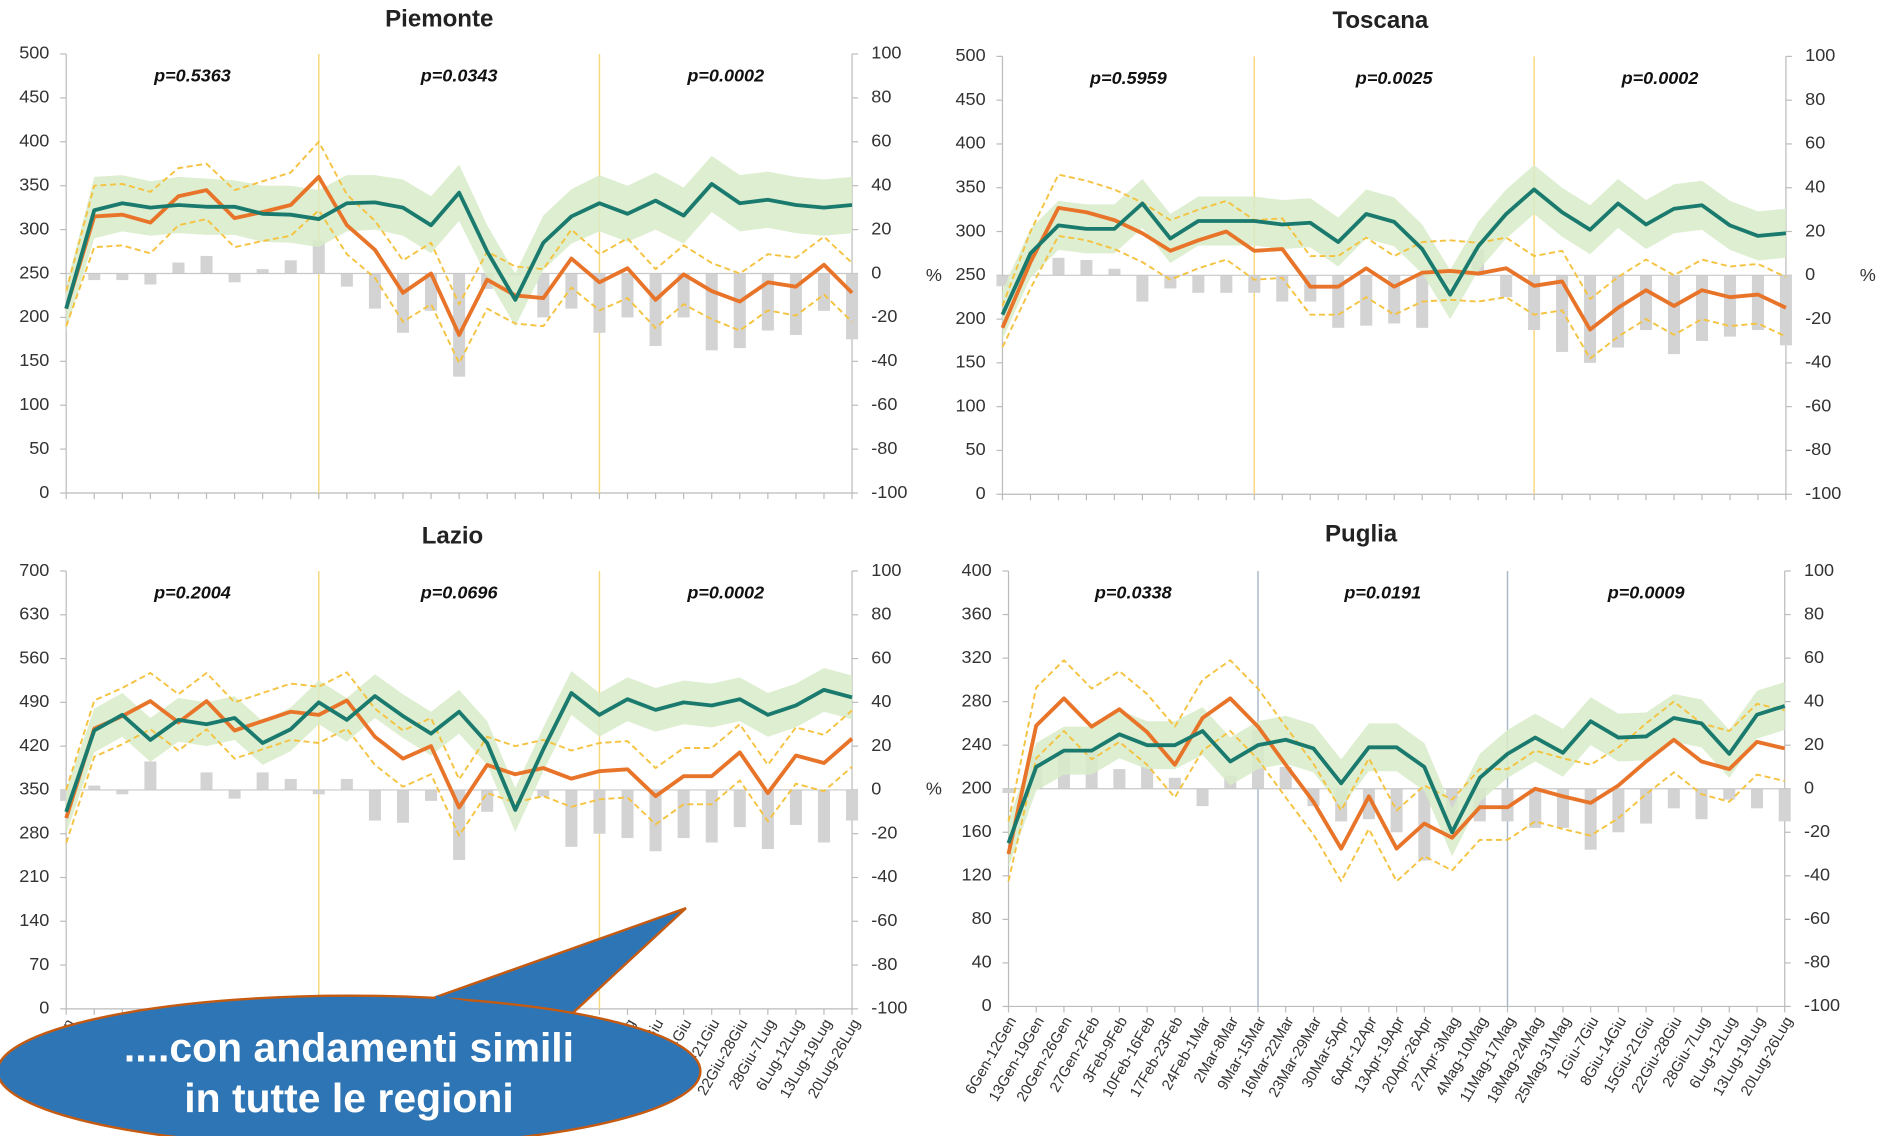 The height and width of the screenshot is (1136, 1881). What do you see at coordinates (439, 19) in the screenshot?
I see `chart-title: Piemonte` at bounding box center [439, 19].